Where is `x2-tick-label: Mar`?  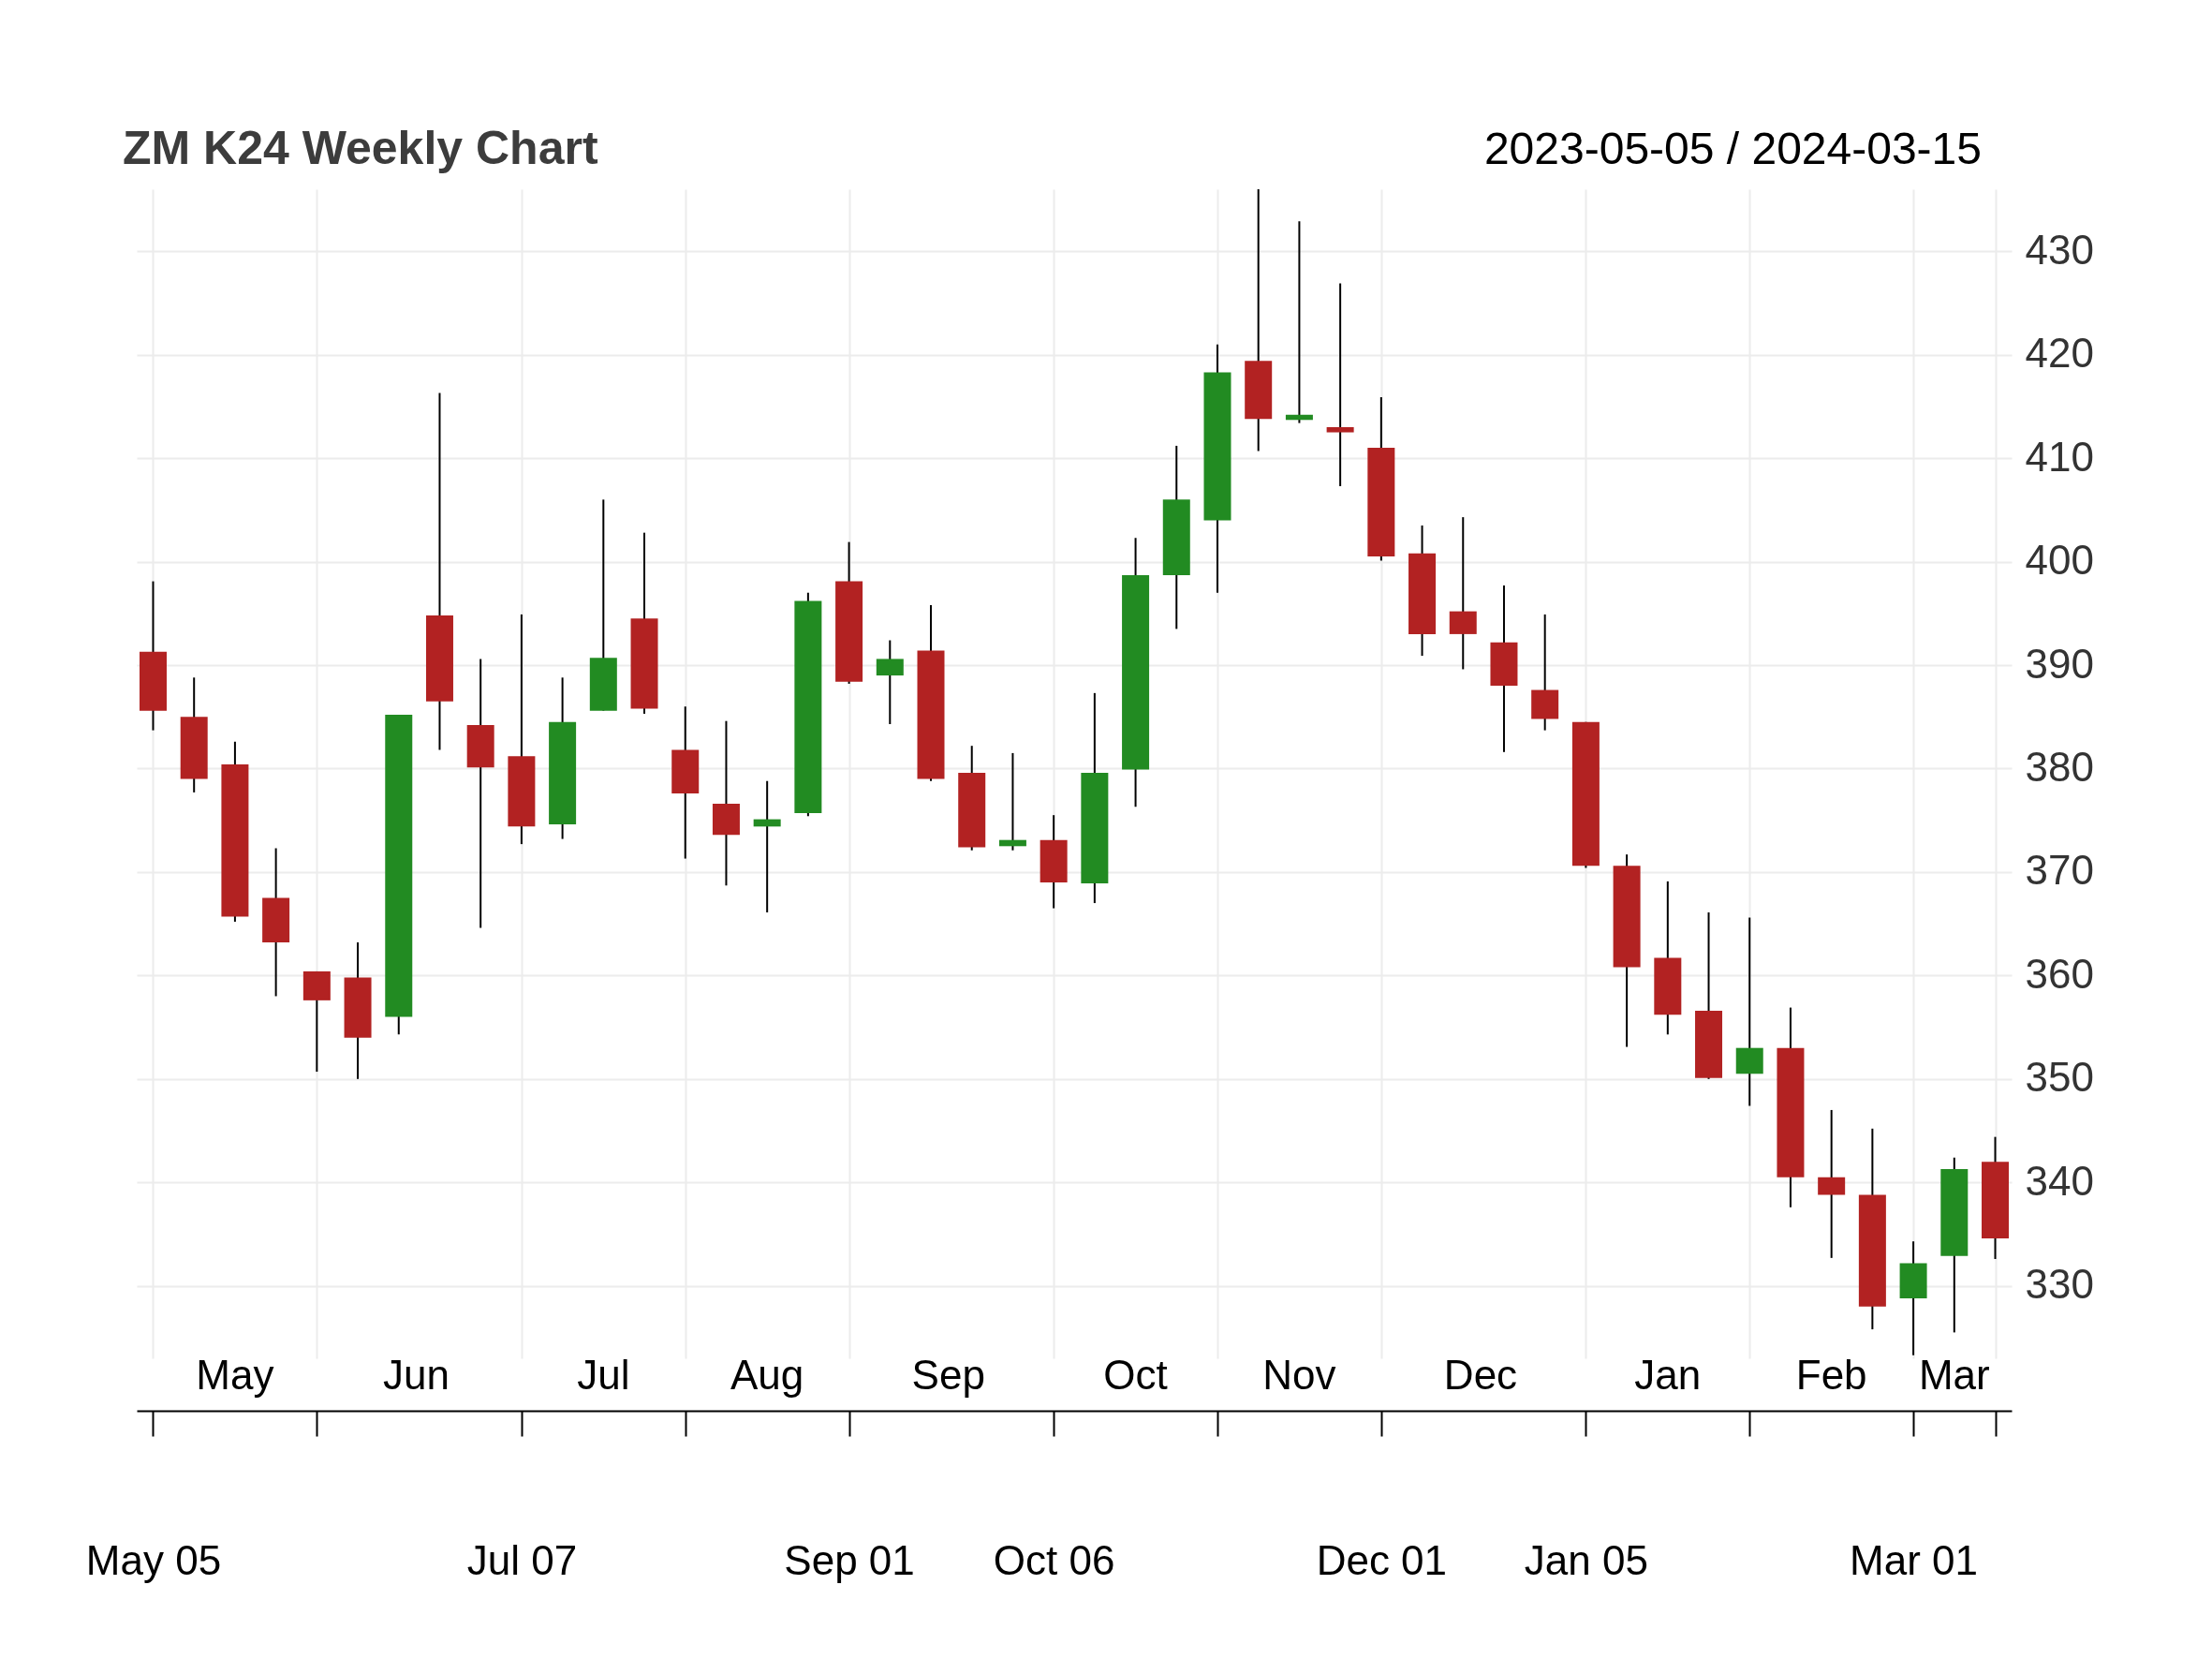 x2-tick-label: Mar is located at coordinates (1954, 1375).